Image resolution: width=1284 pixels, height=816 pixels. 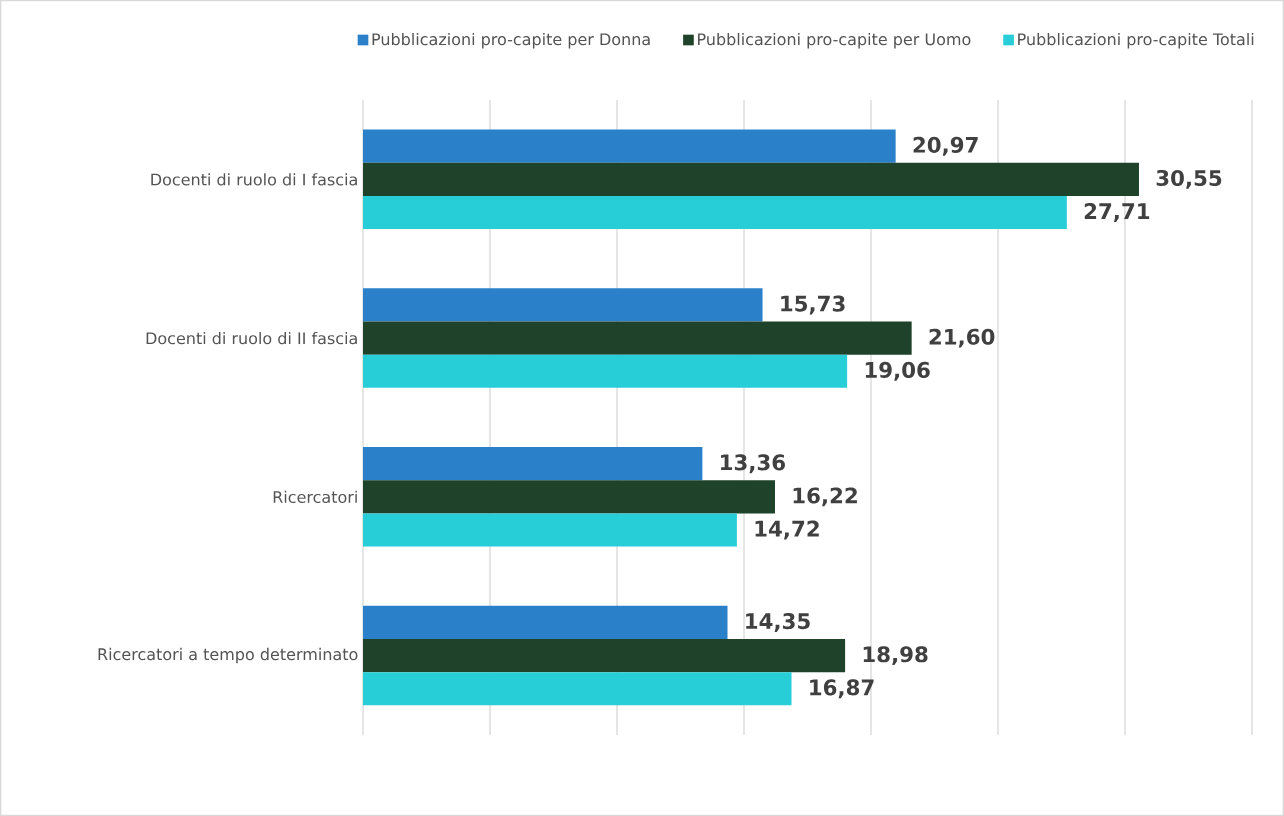 I want to click on data-label: 15,73, so click(x=813, y=305).